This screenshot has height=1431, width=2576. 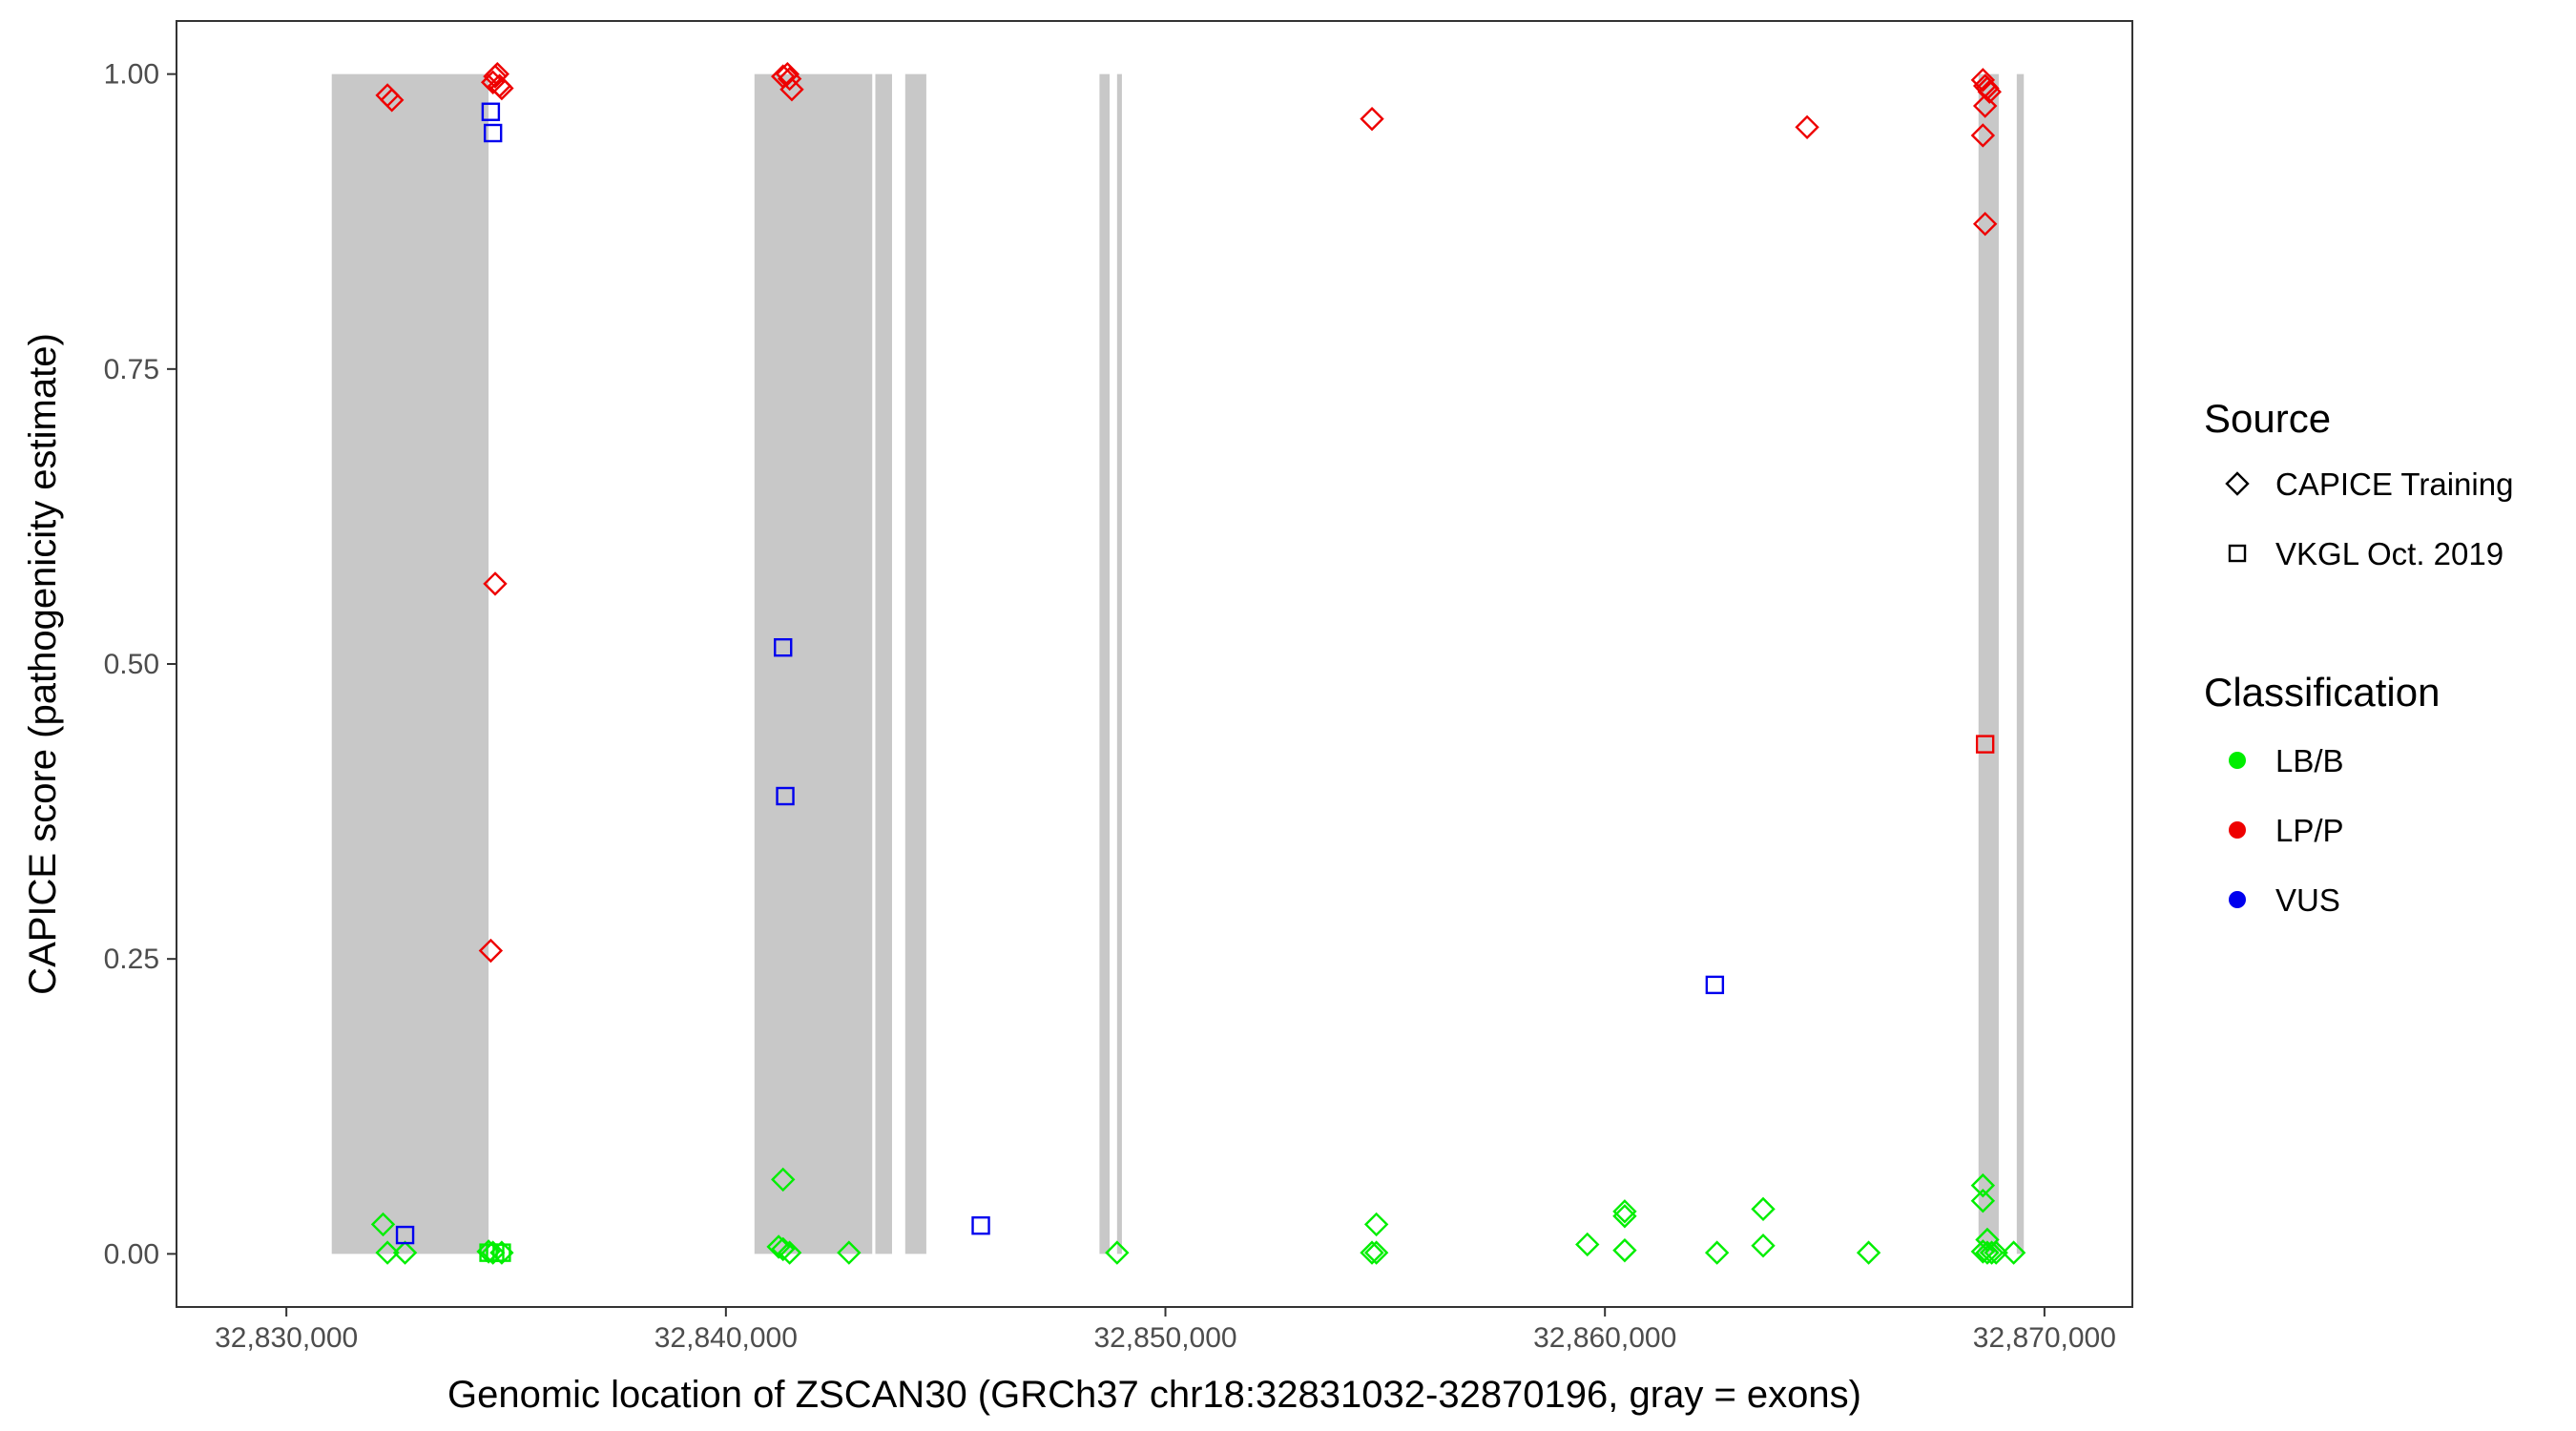 What do you see at coordinates (1604, 1338) in the screenshot?
I see `x-tick-label: 32,860,000` at bounding box center [1604, 1338].